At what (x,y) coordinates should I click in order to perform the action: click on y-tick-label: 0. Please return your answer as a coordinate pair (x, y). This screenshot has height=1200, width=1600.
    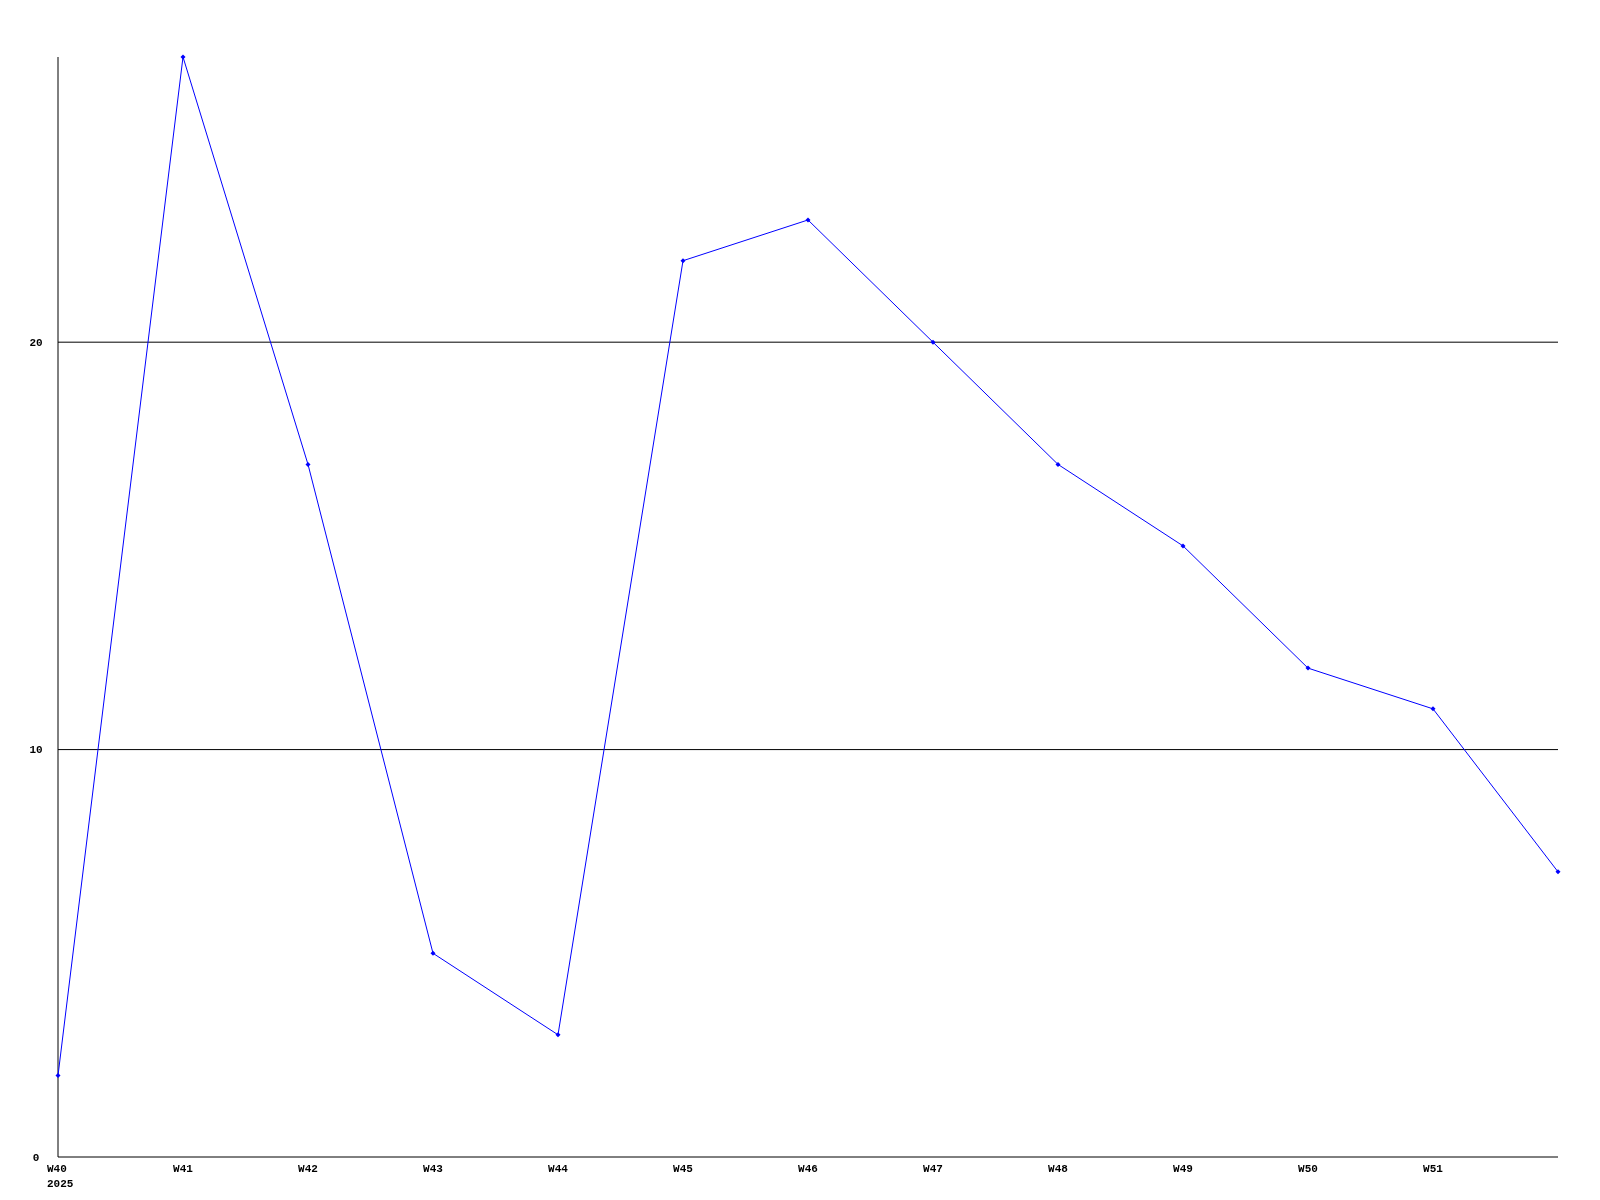
    Looking at the image, I should click on (36, 1157).